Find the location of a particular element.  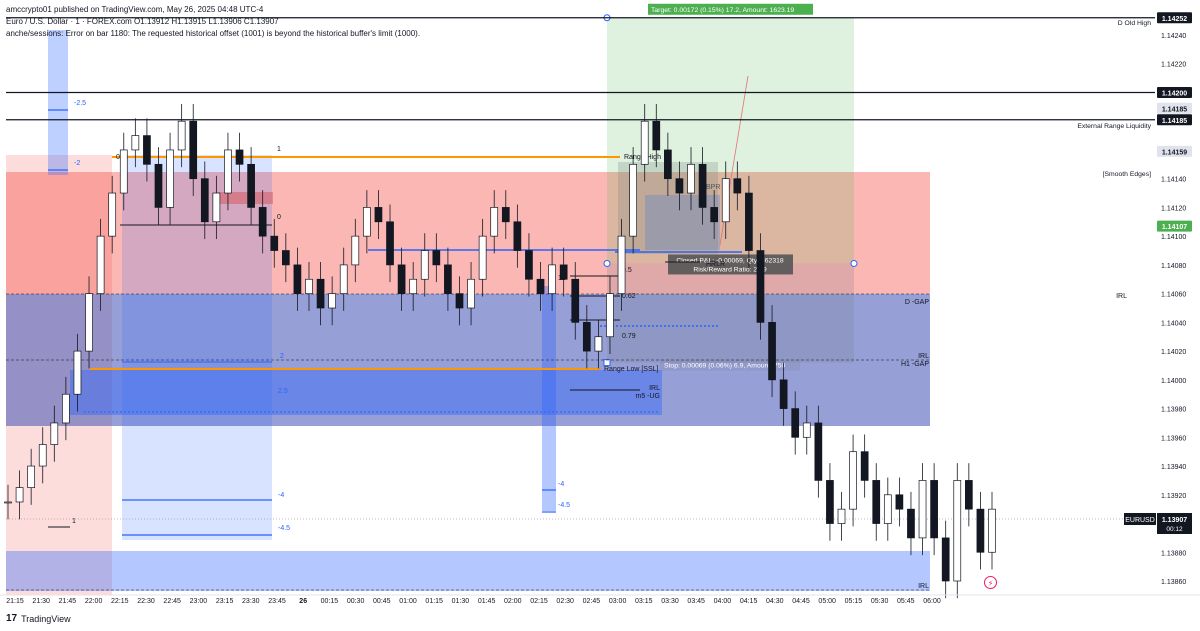

y-tick-label: 1.13940 is located at coordinates (1173, 467).